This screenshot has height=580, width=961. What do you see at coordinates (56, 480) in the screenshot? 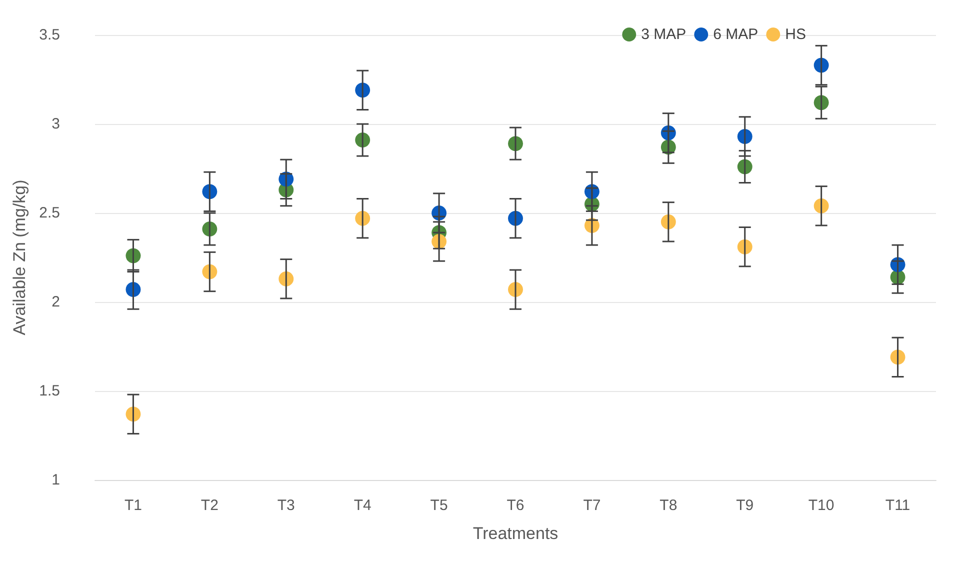
I see `y-tick-label: 1` at bounding box center [56, 480].